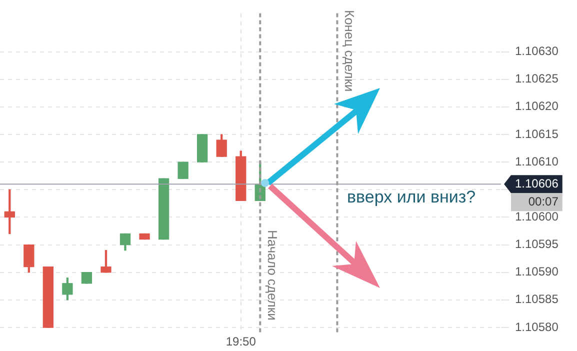 The width and height of the screenshot is (577, 351). I want to click on text: Конец сделки, so click(350, 51).